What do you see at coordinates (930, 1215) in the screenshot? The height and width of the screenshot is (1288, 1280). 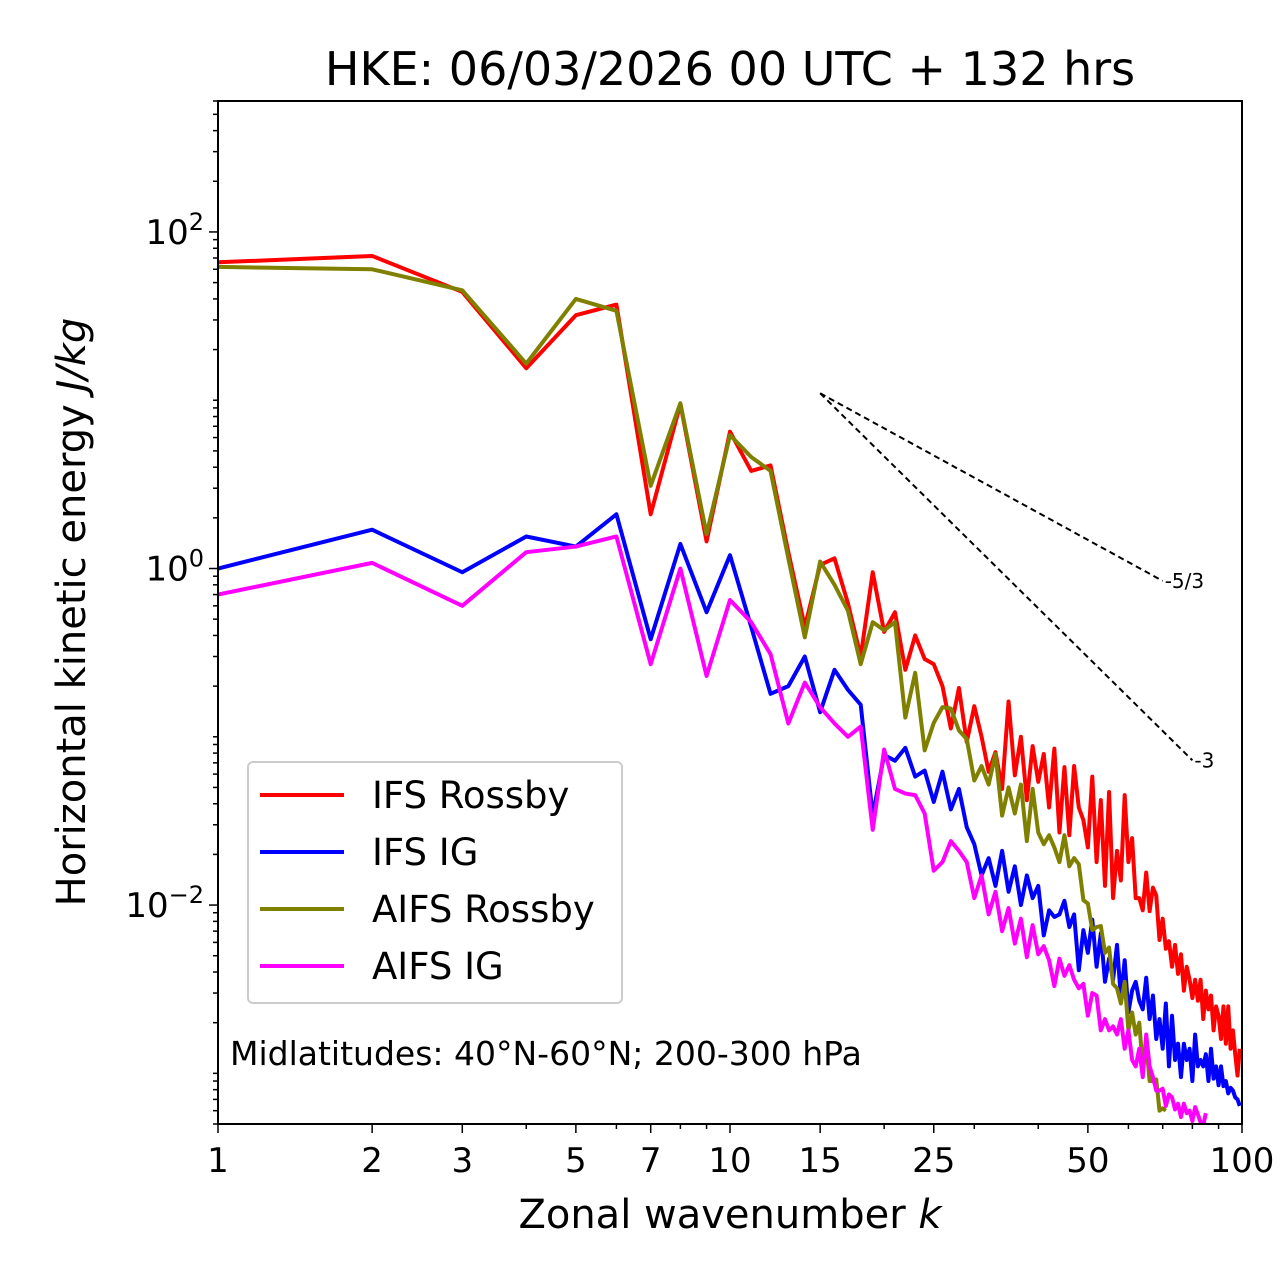 I see `x-axis-label-variable: k` at bounding box center [930, 1215].